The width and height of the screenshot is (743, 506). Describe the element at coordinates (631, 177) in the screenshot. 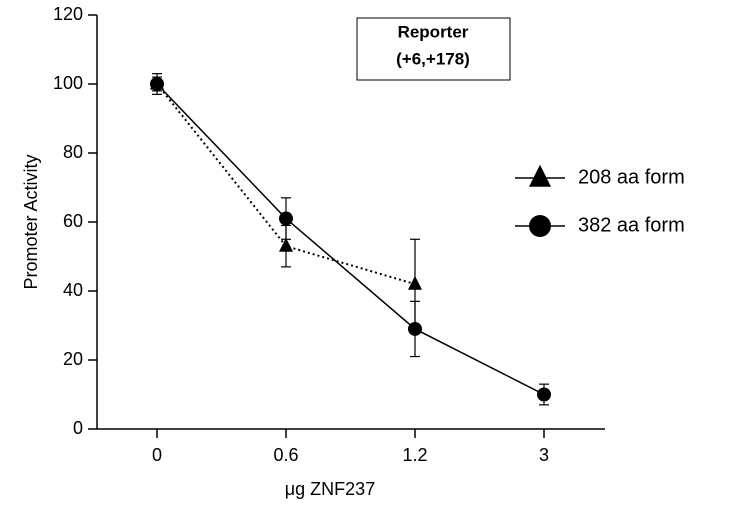

I see `legend-label: 208 aa form` at that location.